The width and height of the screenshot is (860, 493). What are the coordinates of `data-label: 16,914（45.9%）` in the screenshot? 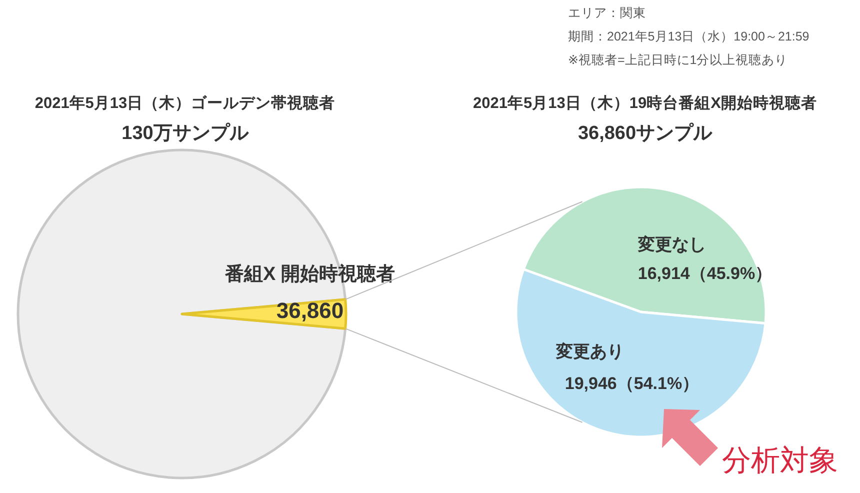 It's located at (705, 273).